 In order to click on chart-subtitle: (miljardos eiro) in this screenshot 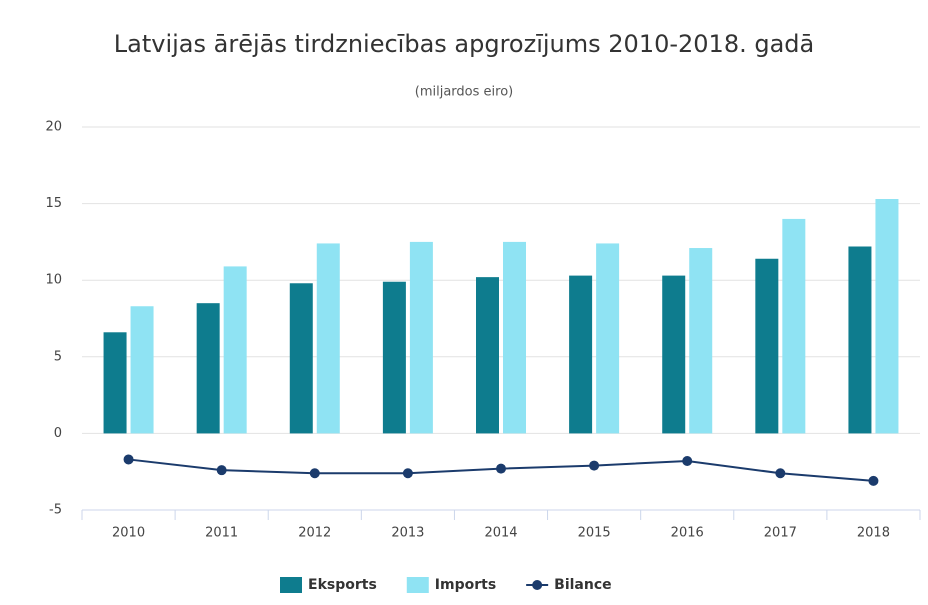, I will do `click(464, 92)`.